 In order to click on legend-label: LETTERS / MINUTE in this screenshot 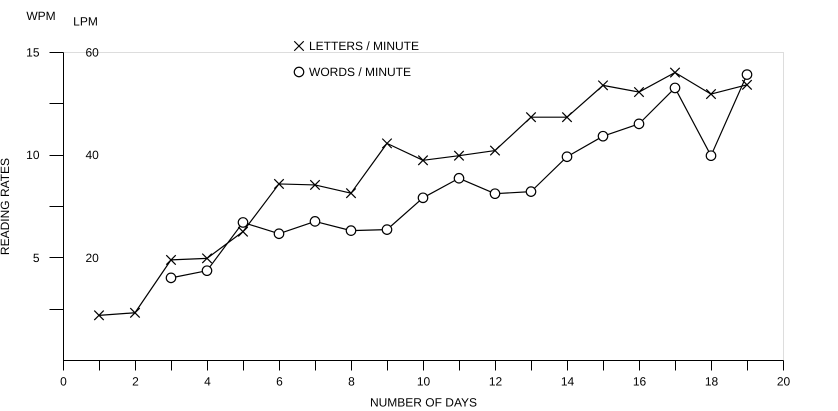, I will do `click(364, 46)`.